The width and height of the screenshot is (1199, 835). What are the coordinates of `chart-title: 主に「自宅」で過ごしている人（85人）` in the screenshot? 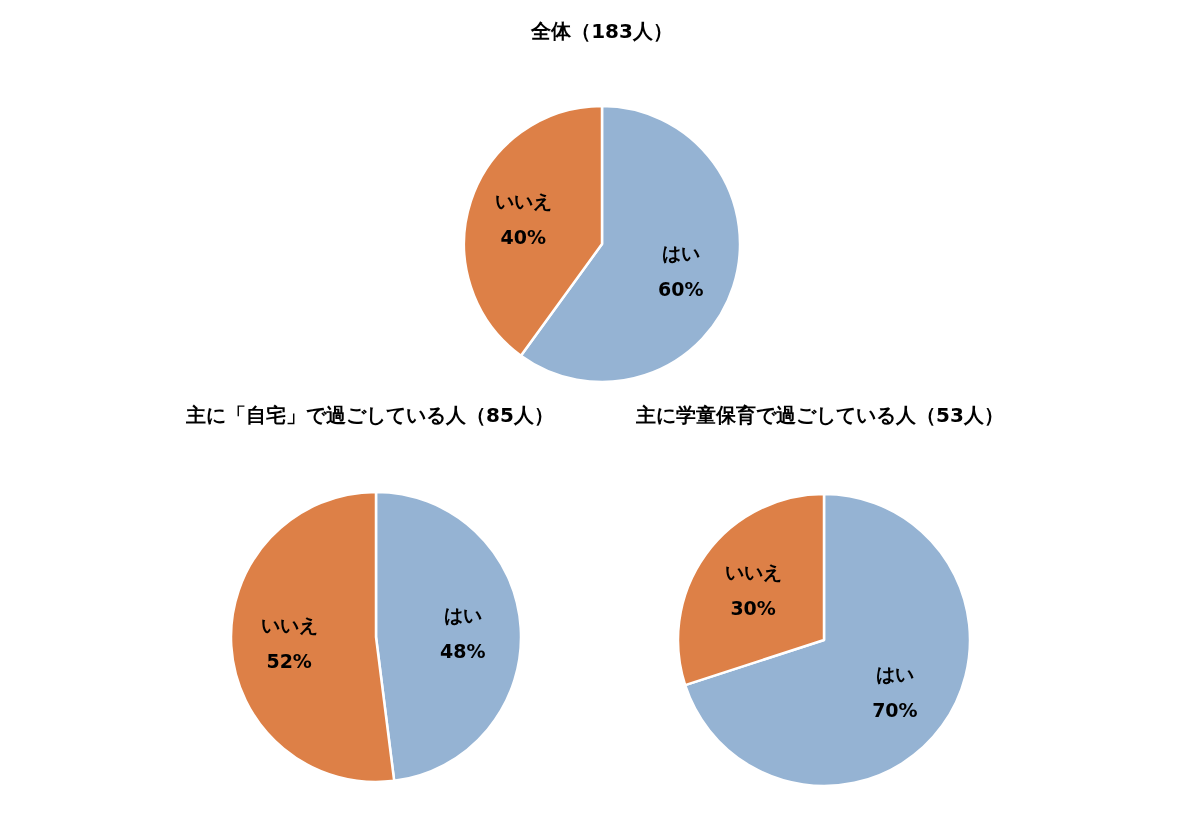 It's located at (369, 415).